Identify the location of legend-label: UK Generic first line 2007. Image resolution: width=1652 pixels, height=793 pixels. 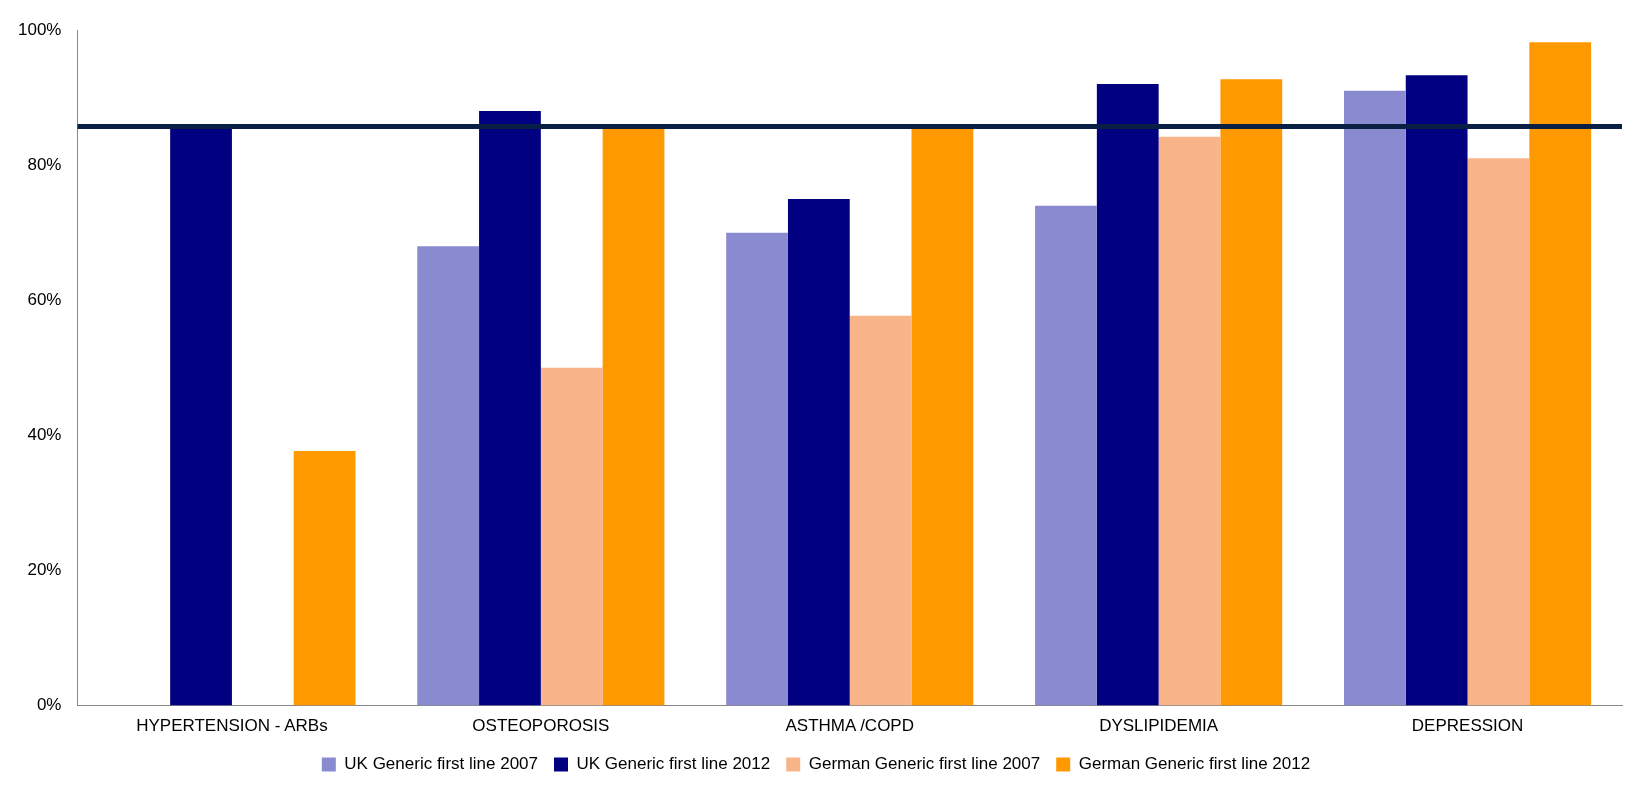
(441, 764).